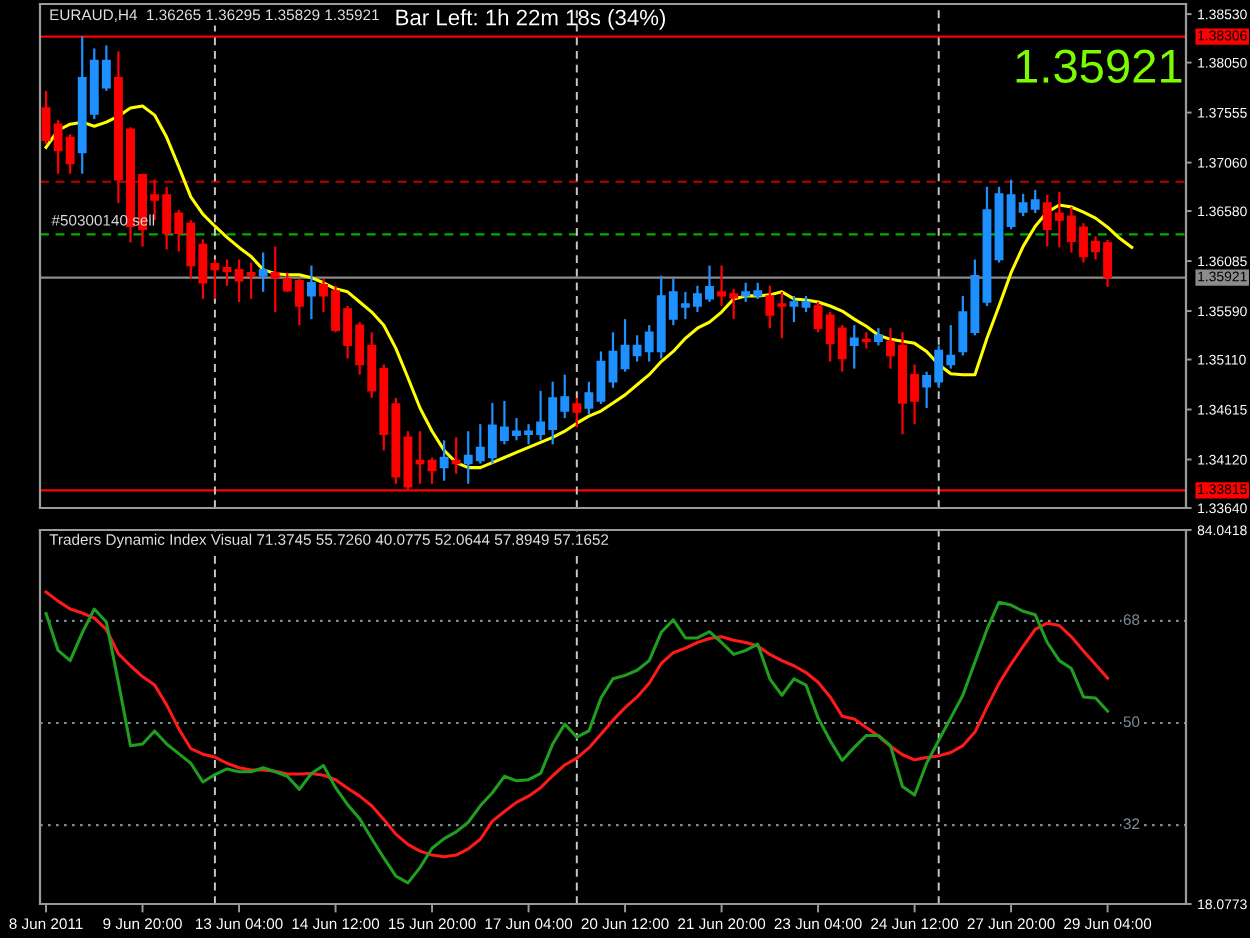 This screenshot has height=938, width=1250. Describe the element at coordinates (530, 19) in the screenshot. I see `annotation: Bar Left: 1h 22m 18s (34%)` at that location.